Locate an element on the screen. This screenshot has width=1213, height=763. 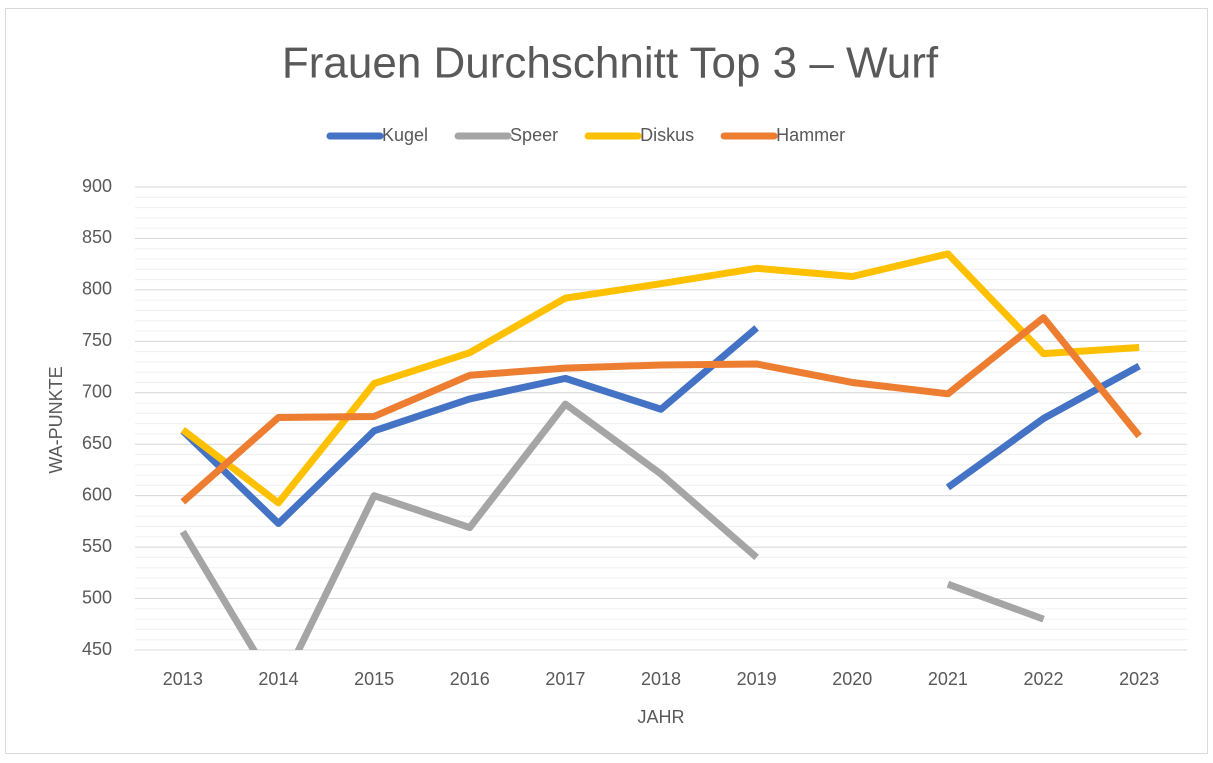
y-tick-label: 700 is located at coordinates (97, 392).